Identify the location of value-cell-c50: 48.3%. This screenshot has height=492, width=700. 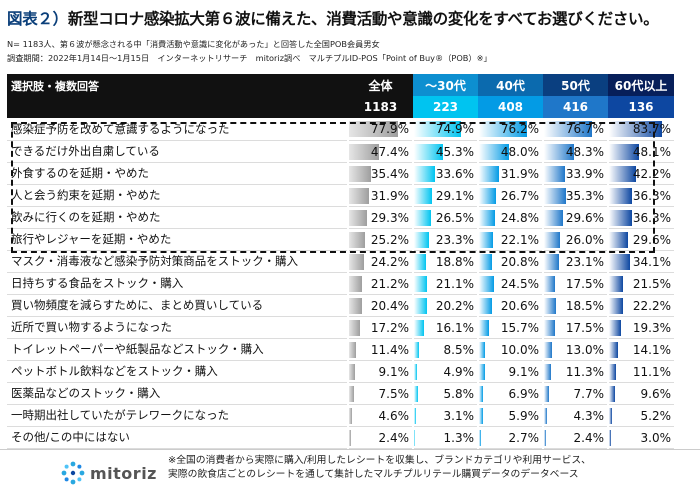
(575, 151).